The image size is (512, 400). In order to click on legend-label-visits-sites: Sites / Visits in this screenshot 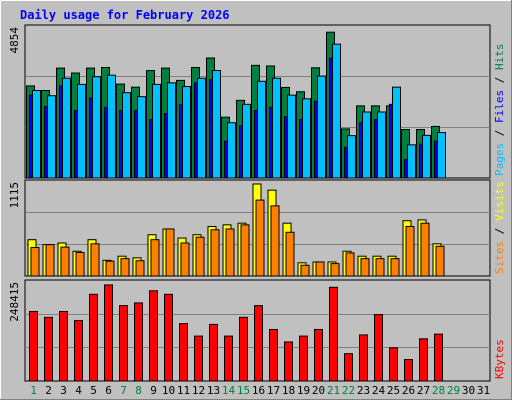, I will do `click(499, 227)`.